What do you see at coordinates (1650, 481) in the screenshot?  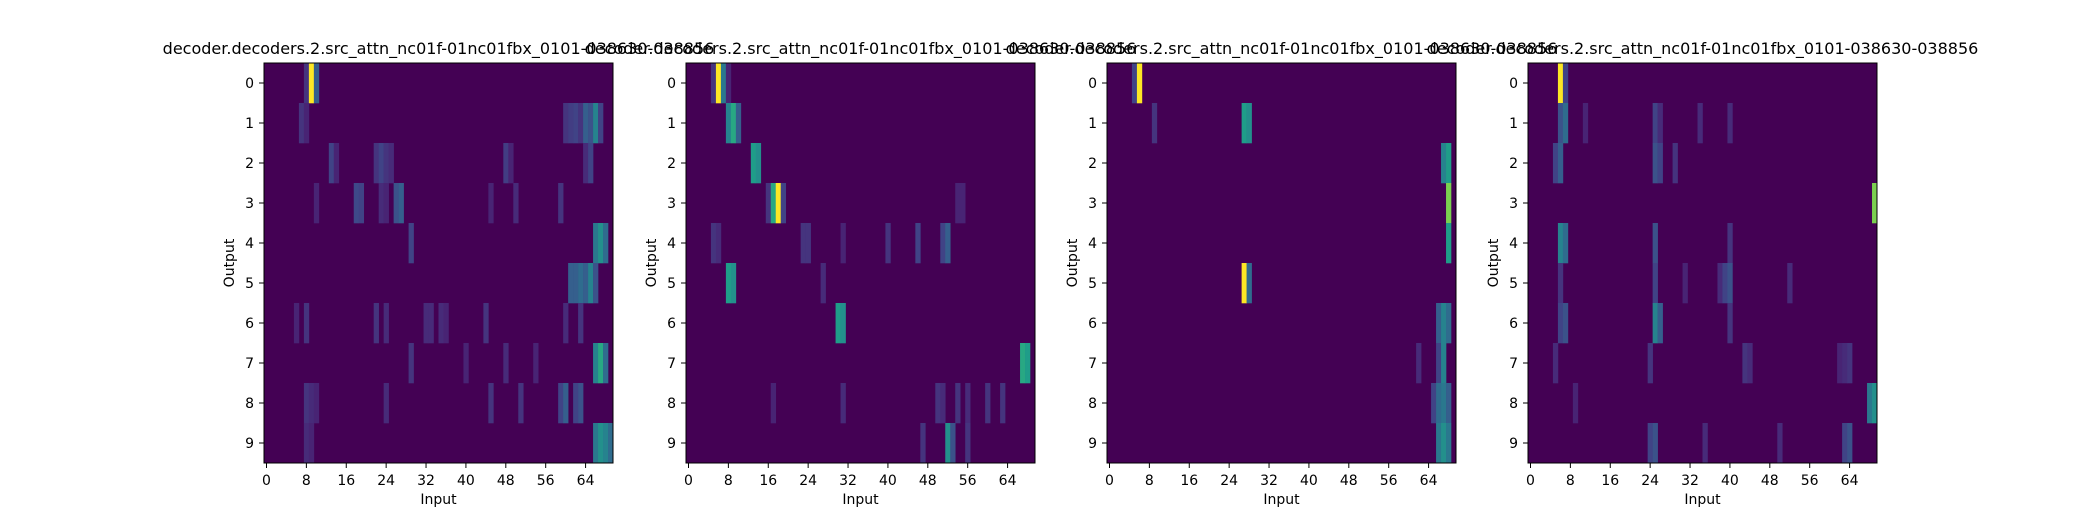 I see `x-tick-label: 24` at bounding box center [1650, 481].